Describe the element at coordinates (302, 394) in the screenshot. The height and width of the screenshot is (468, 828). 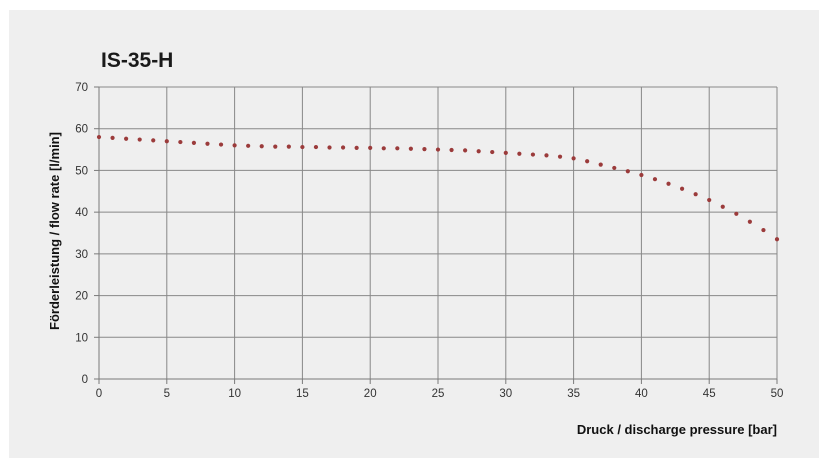
I see `x-tick-label: 15` at that location.